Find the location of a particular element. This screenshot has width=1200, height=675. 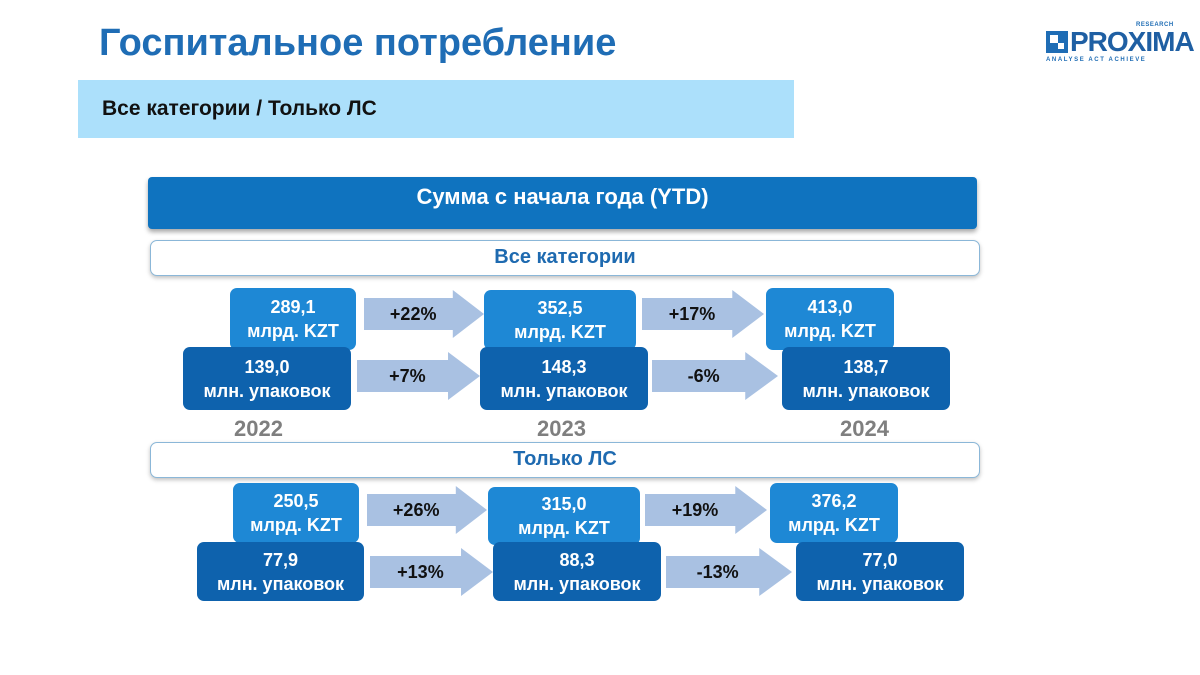

value: 139,0 is located at coordinates (267, 366).